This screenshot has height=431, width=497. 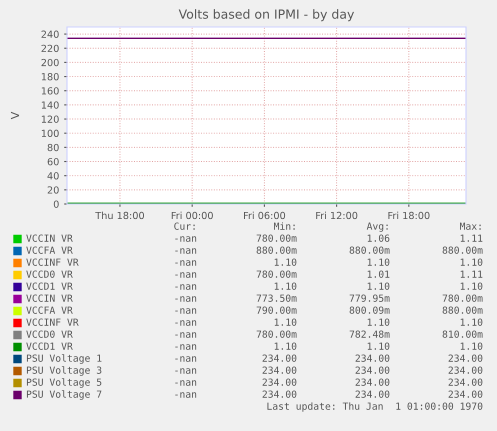 I want to click on y-tick-label: 80, so click(x=53, y=148).